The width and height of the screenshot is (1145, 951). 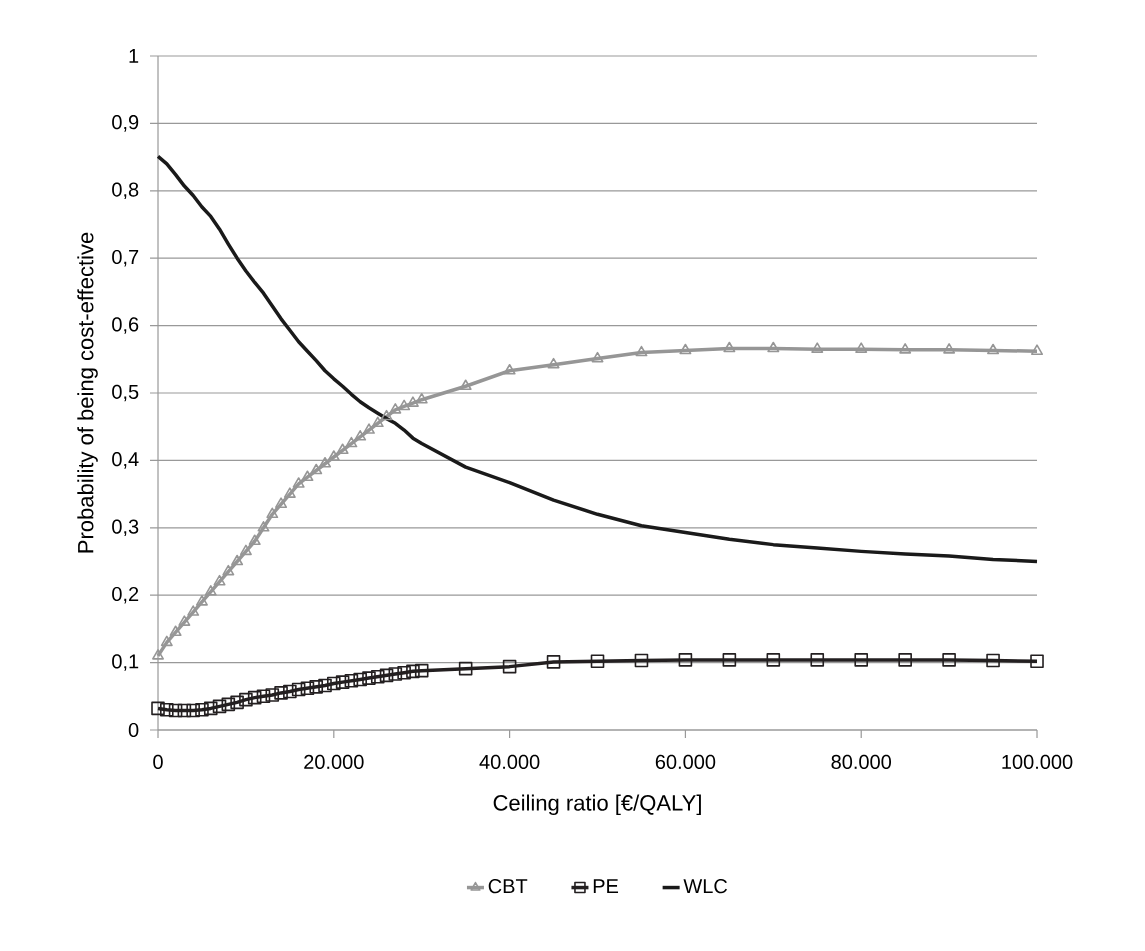 I want to click on legend-label: CBT, so click(x=508, y=886).